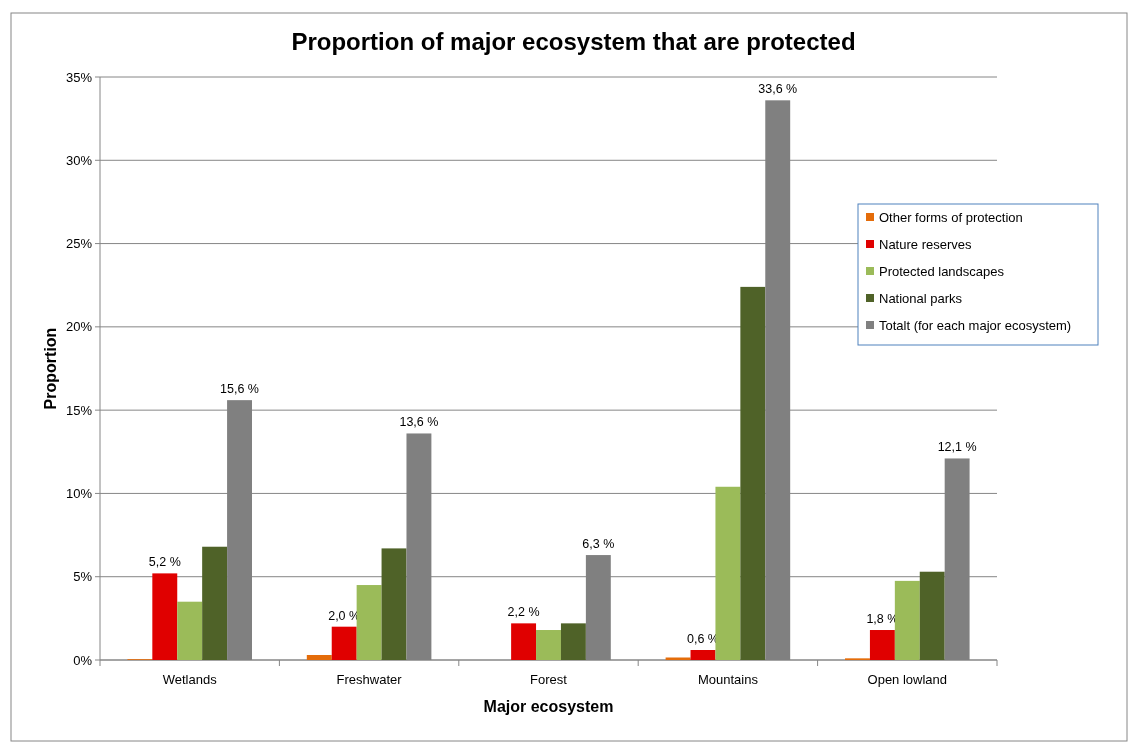 The height and width of the screenshot is (742, 1128). Describe the element at coordinates (79, 244) in the screenshot. I see `y-tick-label: 25%` at that location.